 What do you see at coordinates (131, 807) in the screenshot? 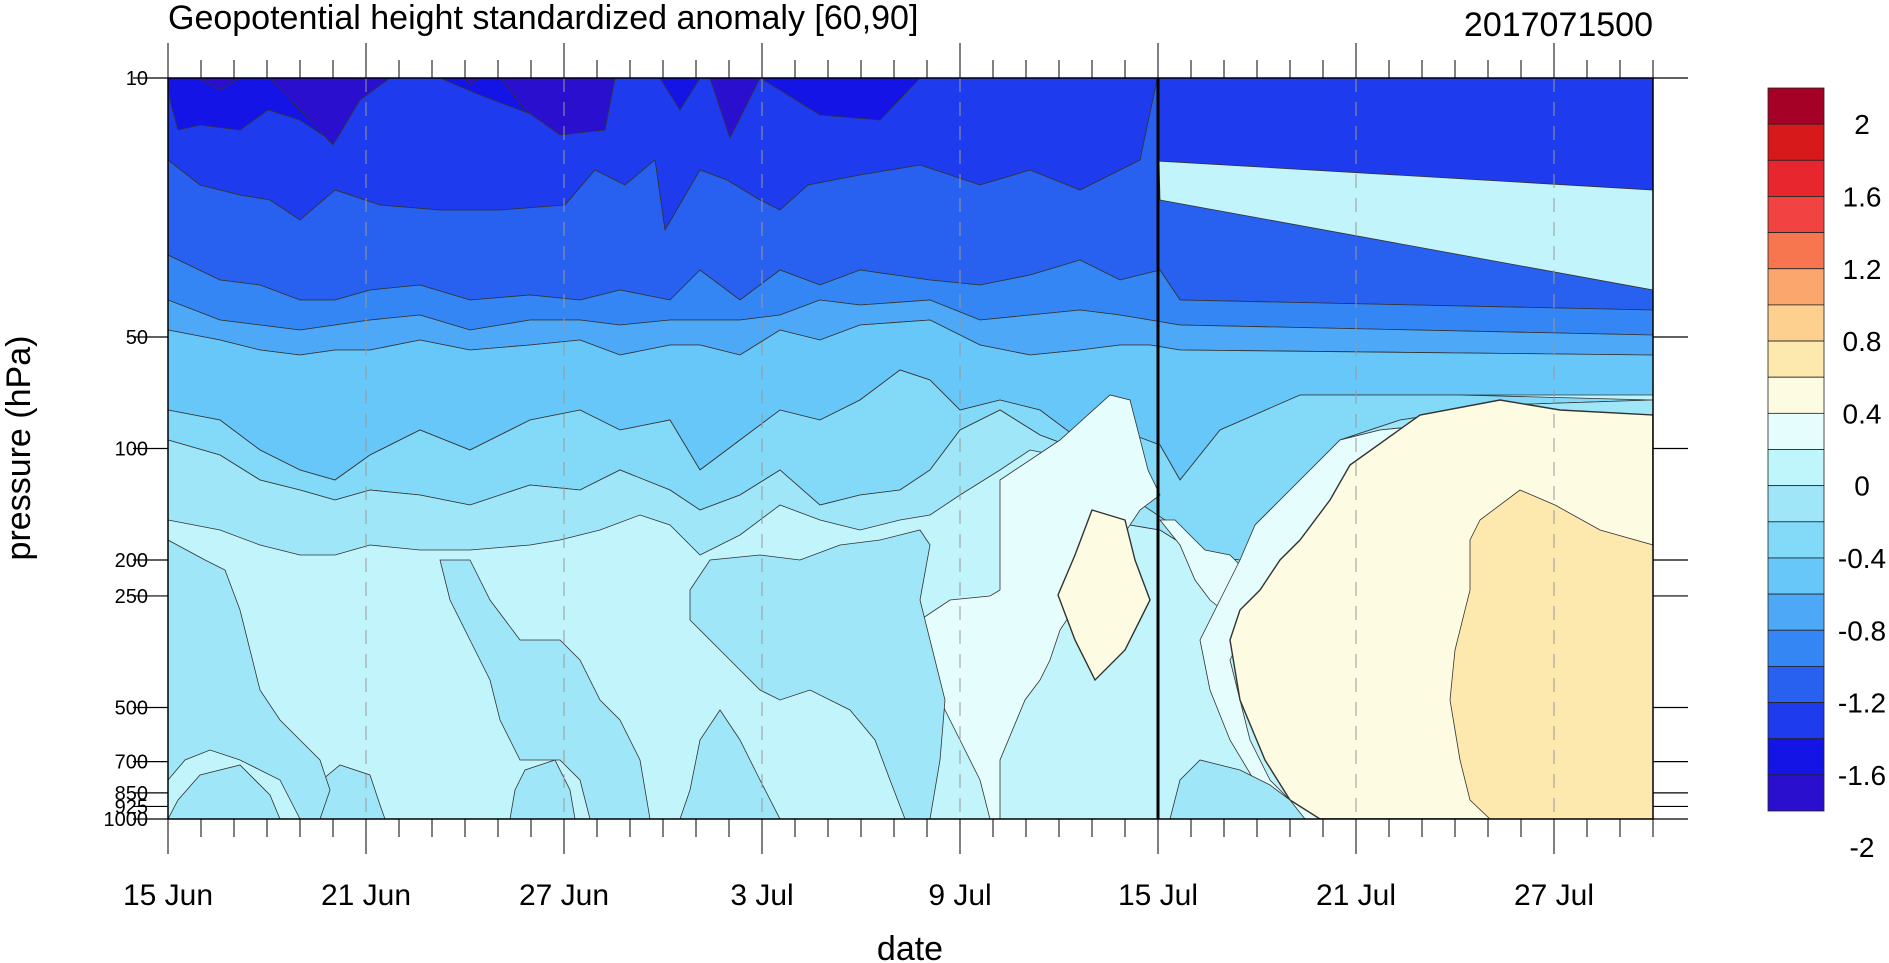
I see `y-tick-label: 925` at bounding box center [131, 807].